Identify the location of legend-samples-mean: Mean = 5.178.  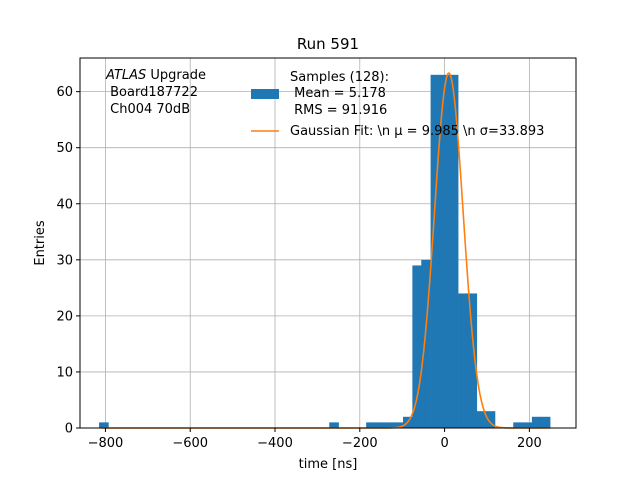
(338, 93).